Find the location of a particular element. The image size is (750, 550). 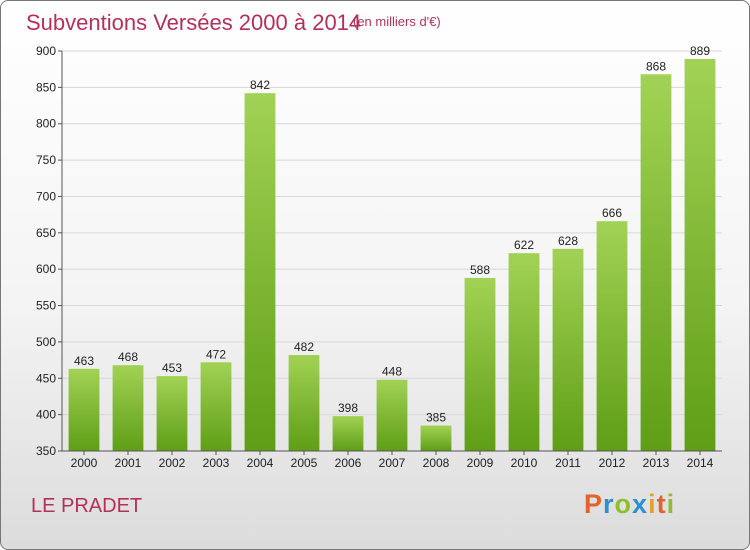

bar-value-label: 482 is located at coordinates (304, 347).